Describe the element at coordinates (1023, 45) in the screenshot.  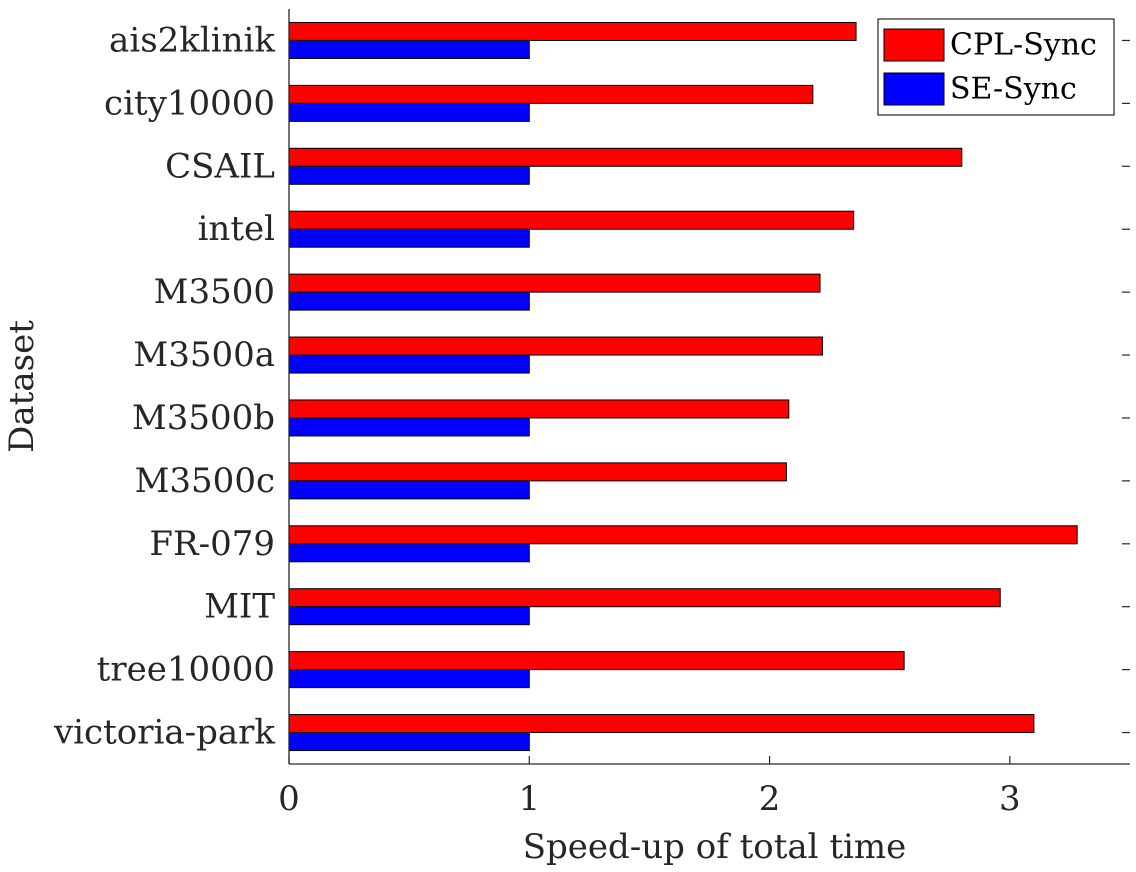
I see `legend-label-cpl-sync: CPL-Sync` at that location.